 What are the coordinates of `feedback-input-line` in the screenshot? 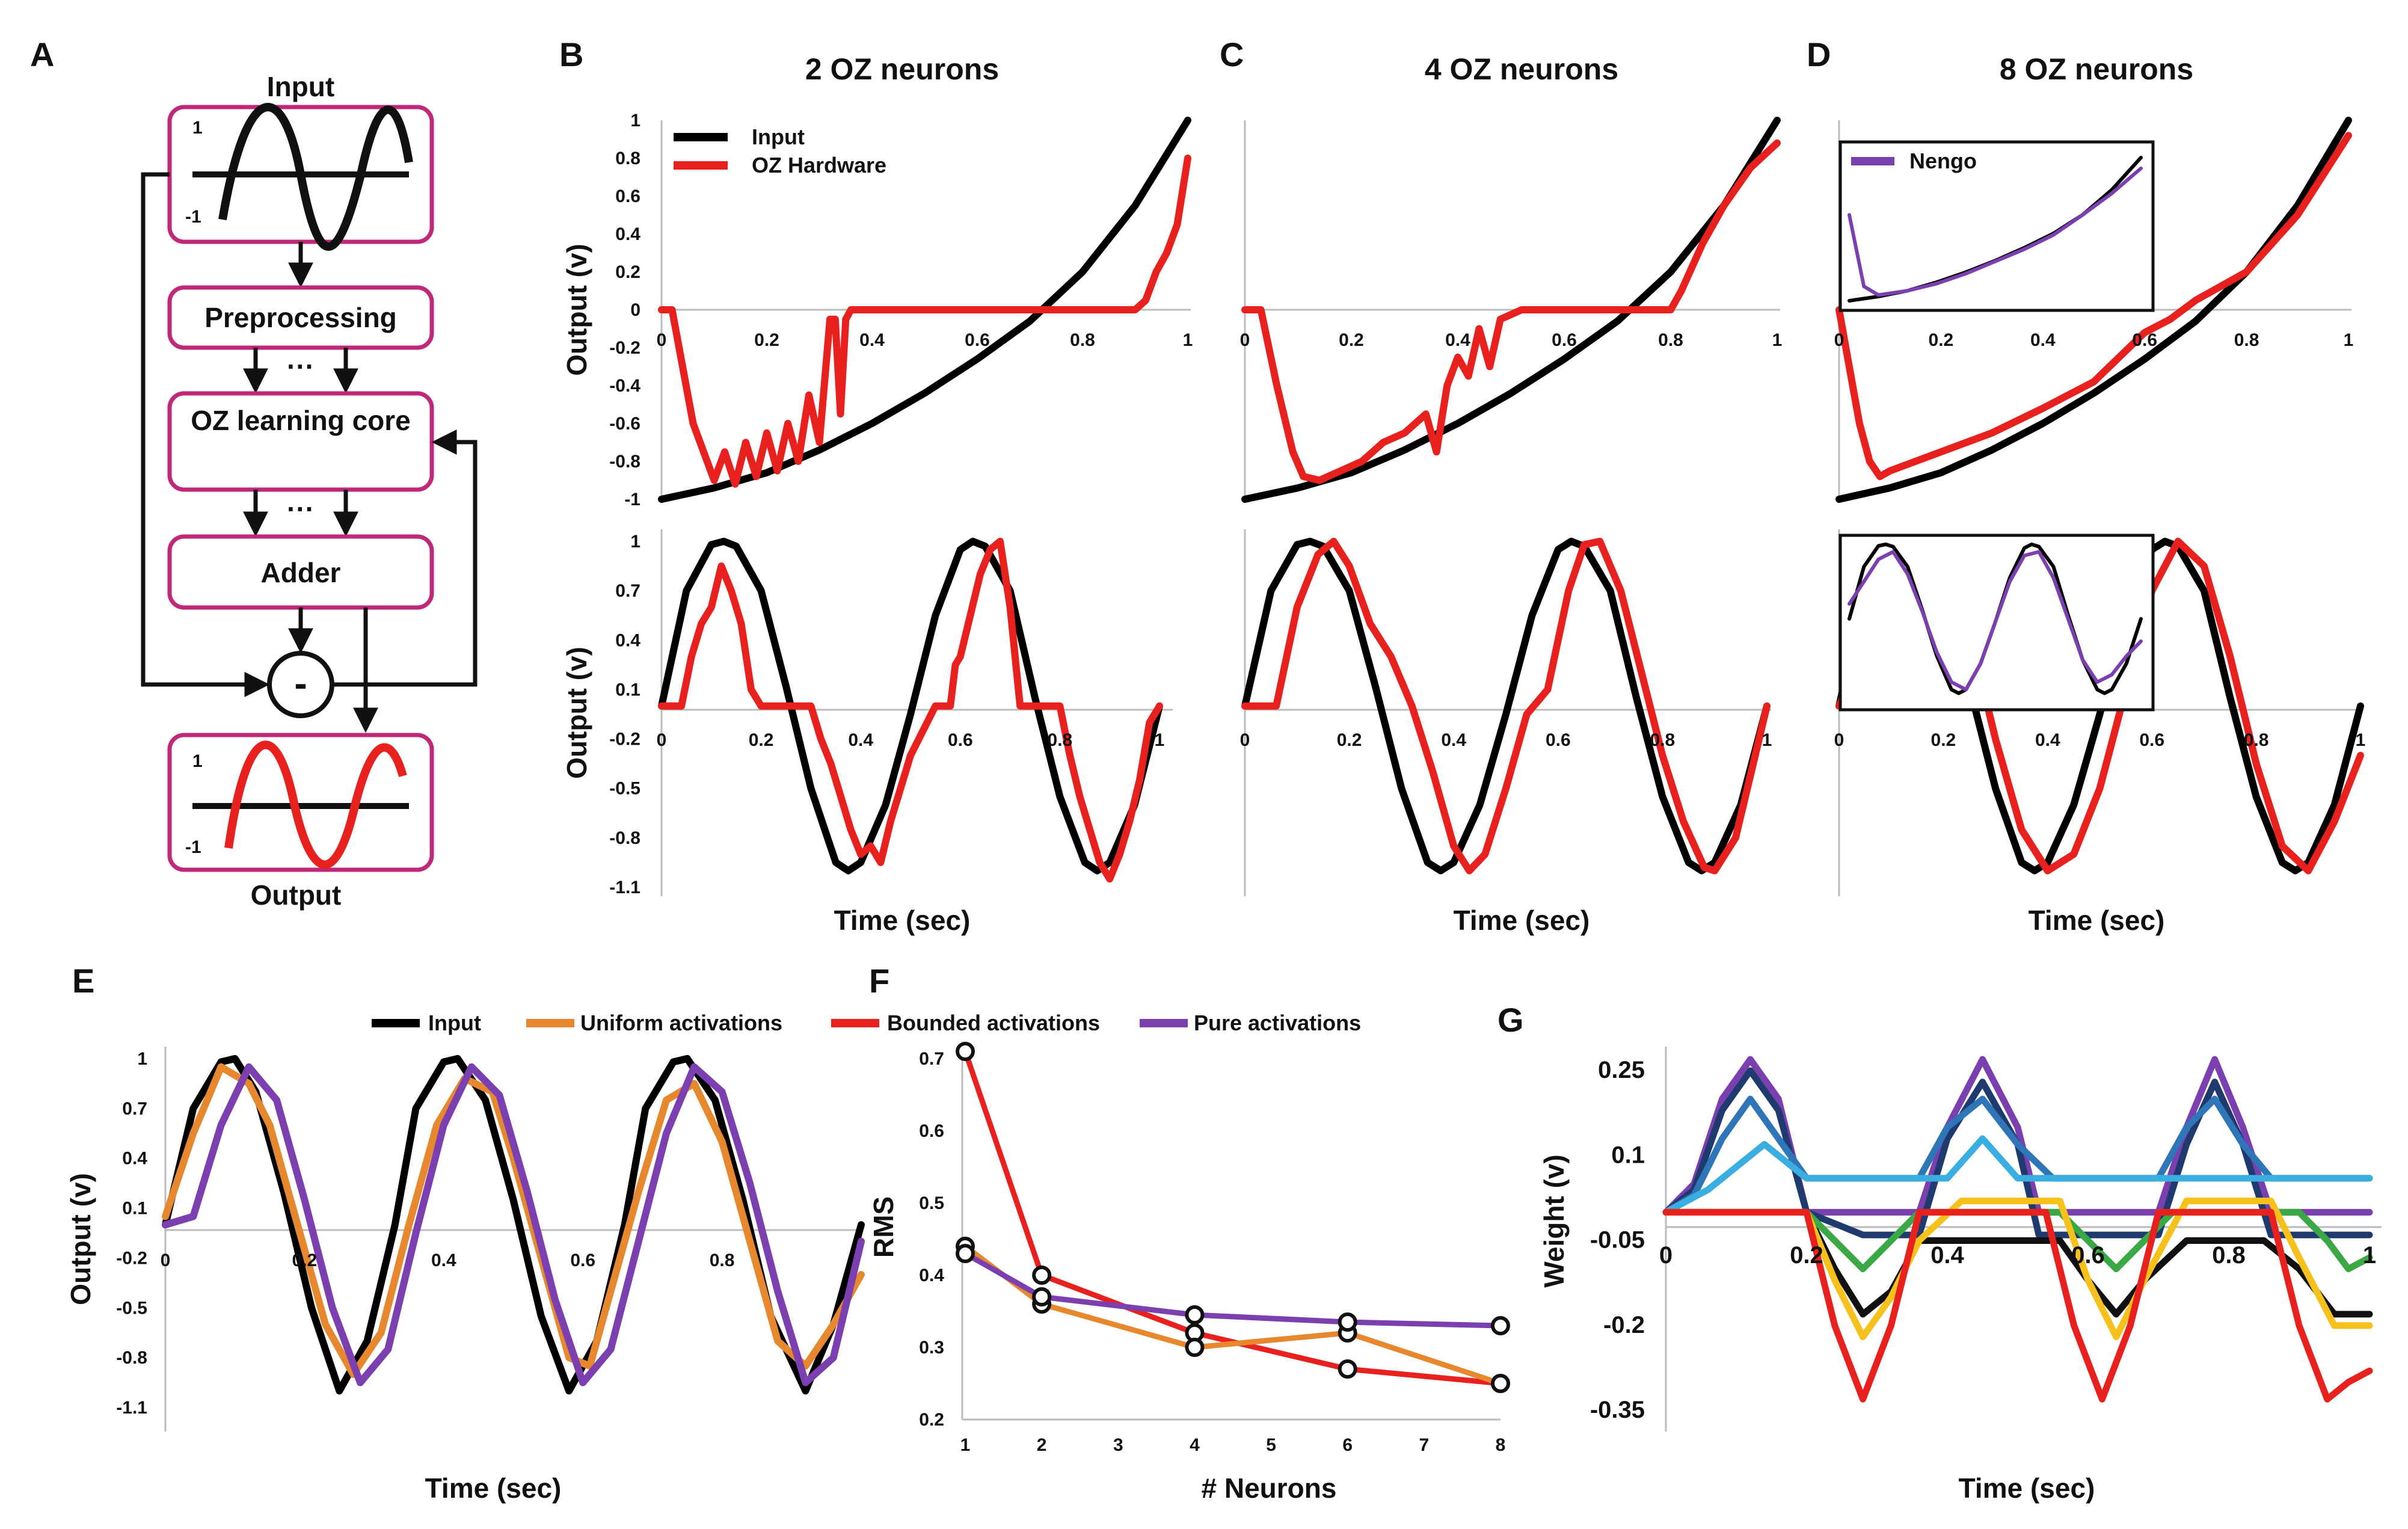 It's located at (205, 434).